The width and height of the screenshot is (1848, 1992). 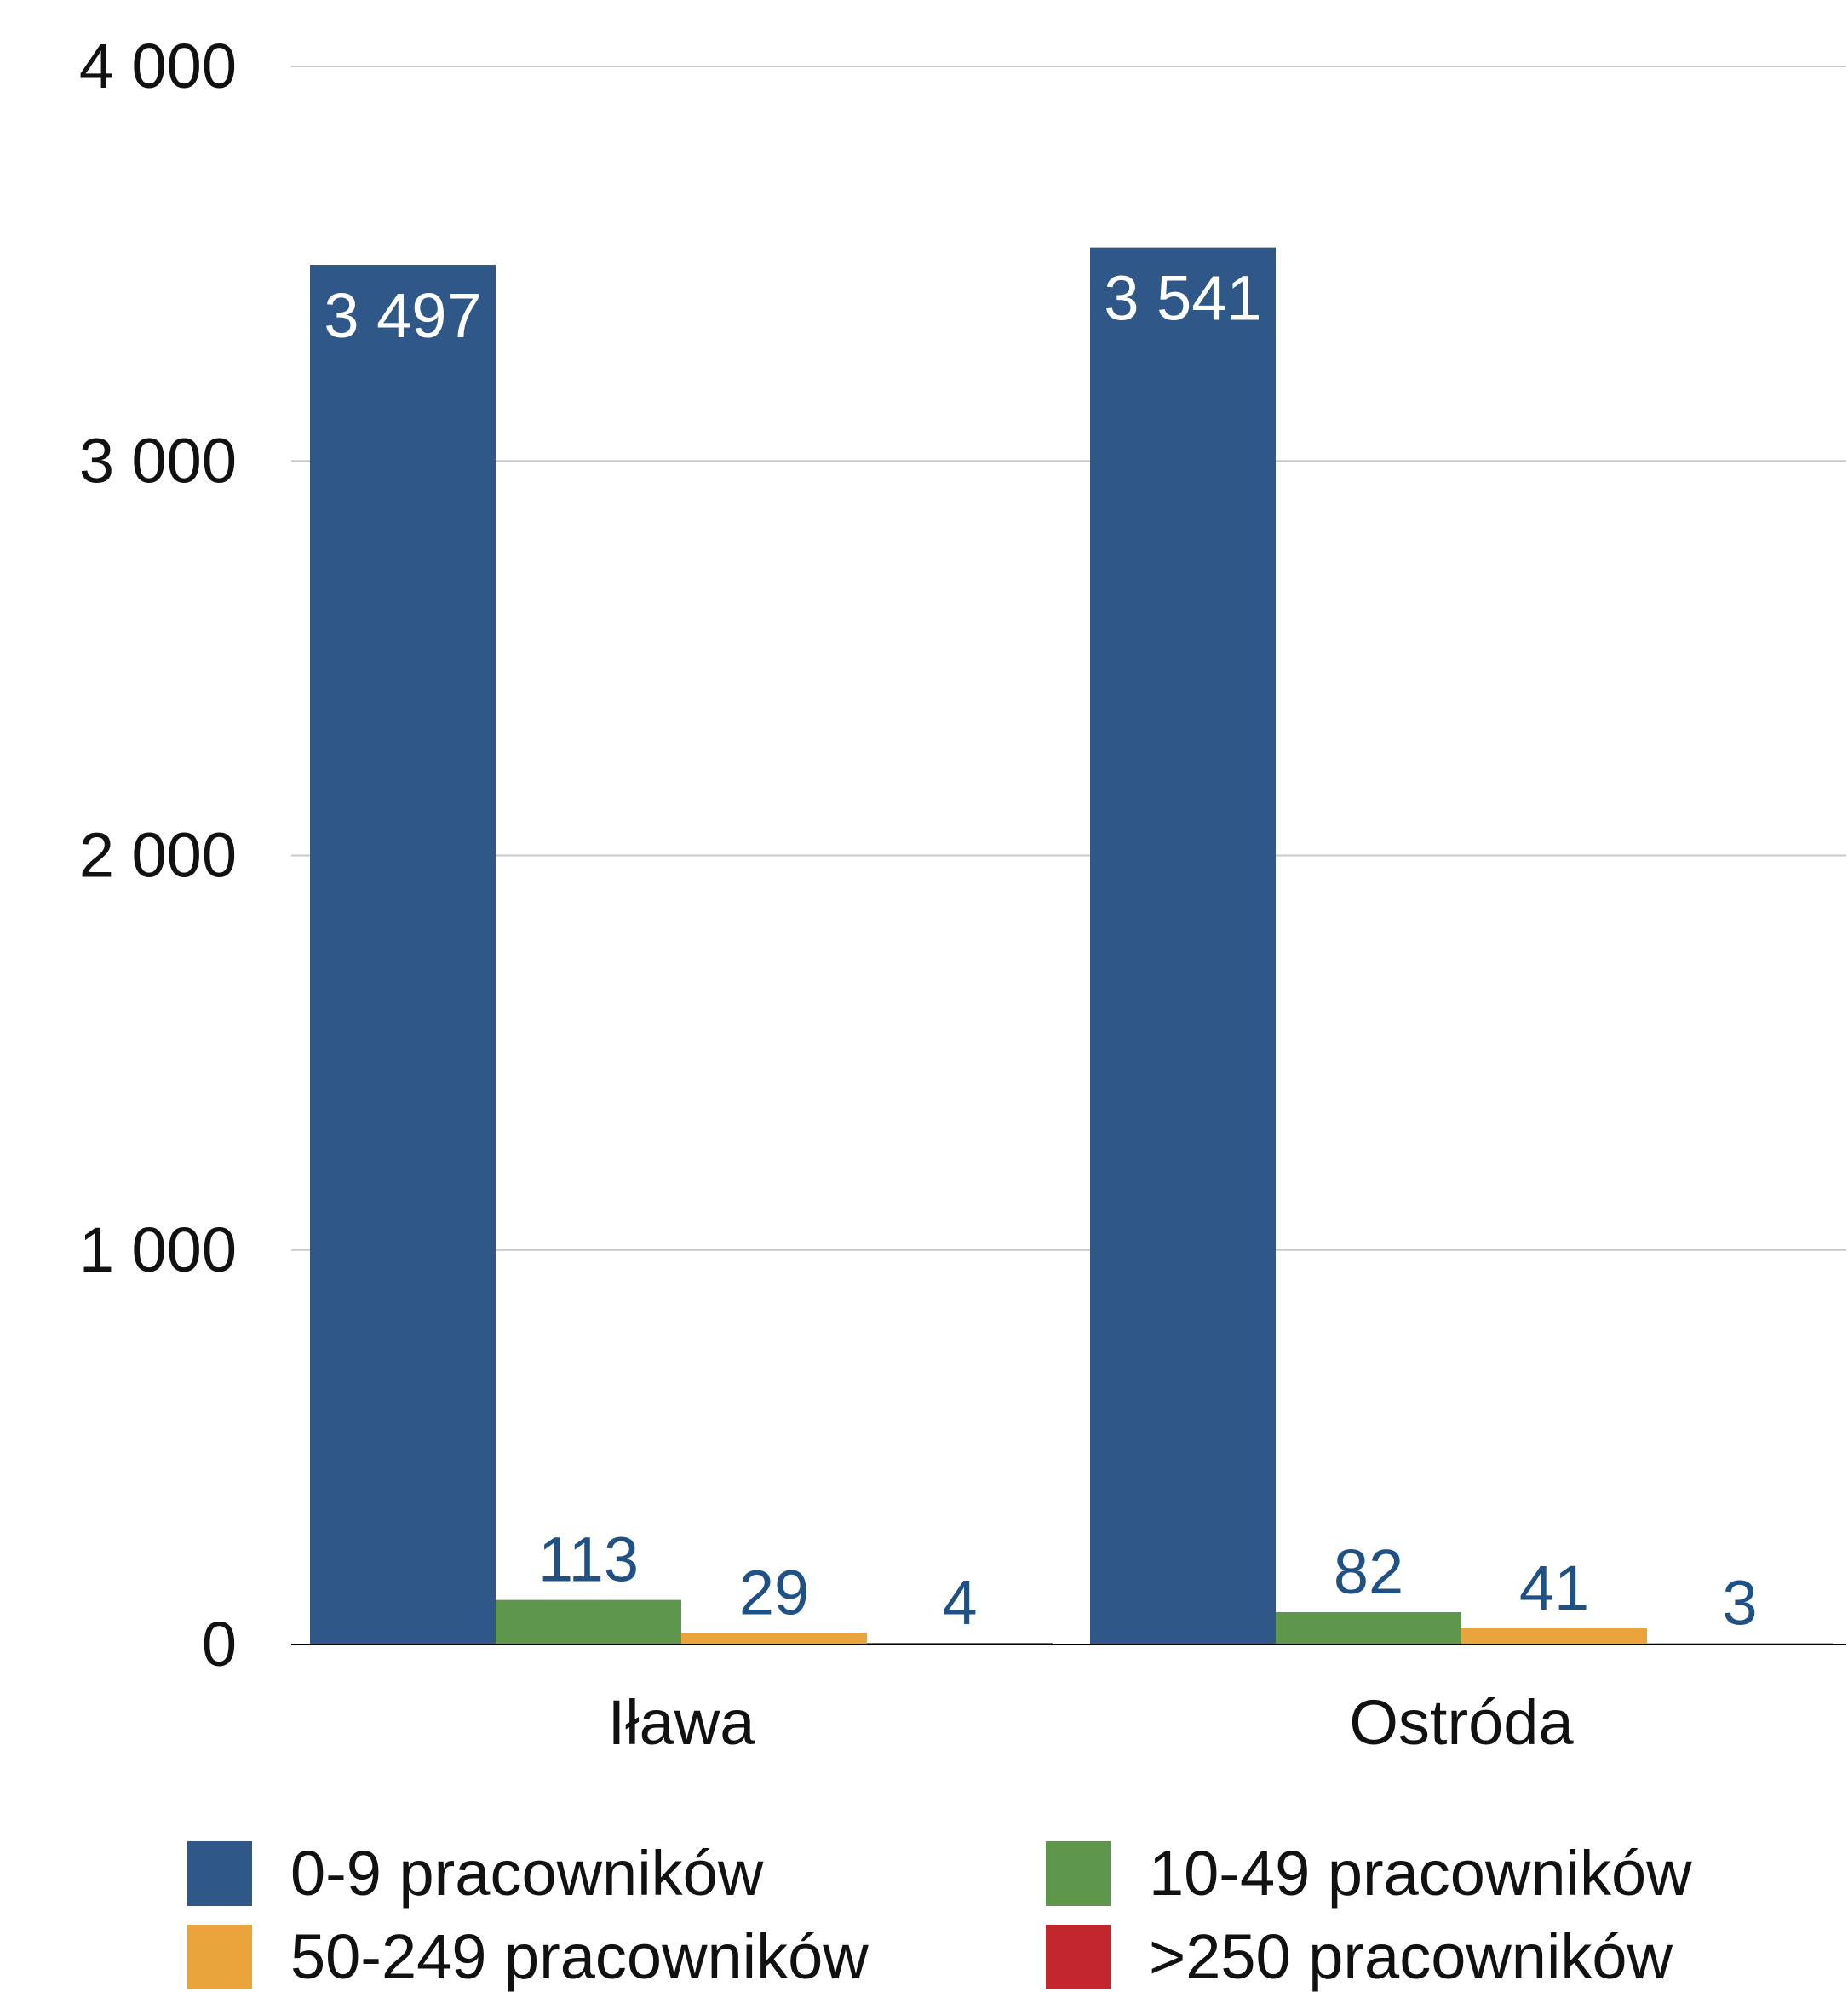 What do you see at coordinates (219, 1644) in the screenshot?
I see `y-tick-label: 0` at bounding box center [219, 1644].